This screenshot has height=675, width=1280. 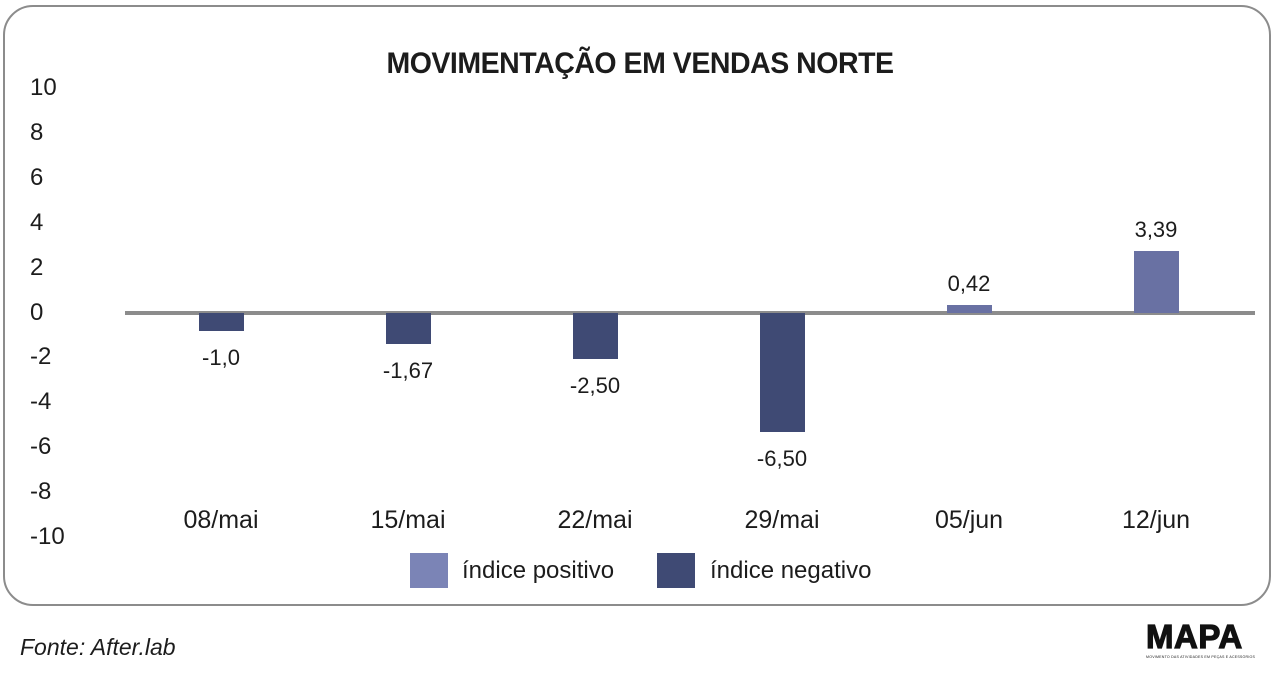 I want to click on y-tick-label: -10, so click(x=47, y=536).